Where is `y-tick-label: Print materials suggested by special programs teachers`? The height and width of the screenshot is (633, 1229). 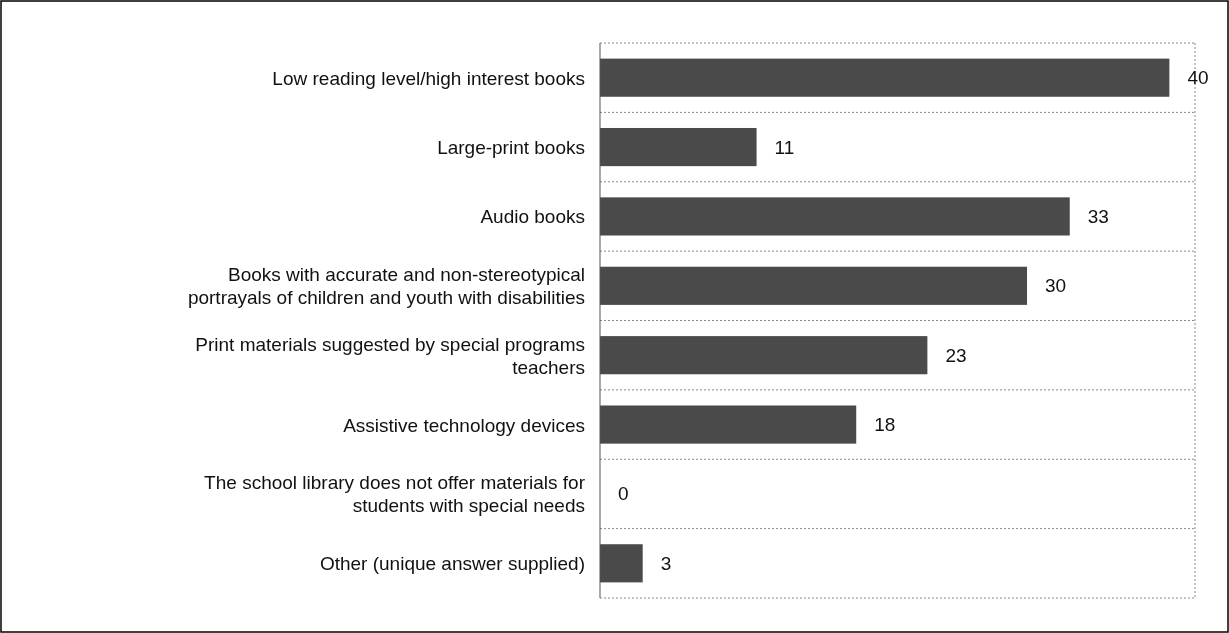 y-tick-label: Print materials suggested by special programs teachers is located at coordinates (390, 355).